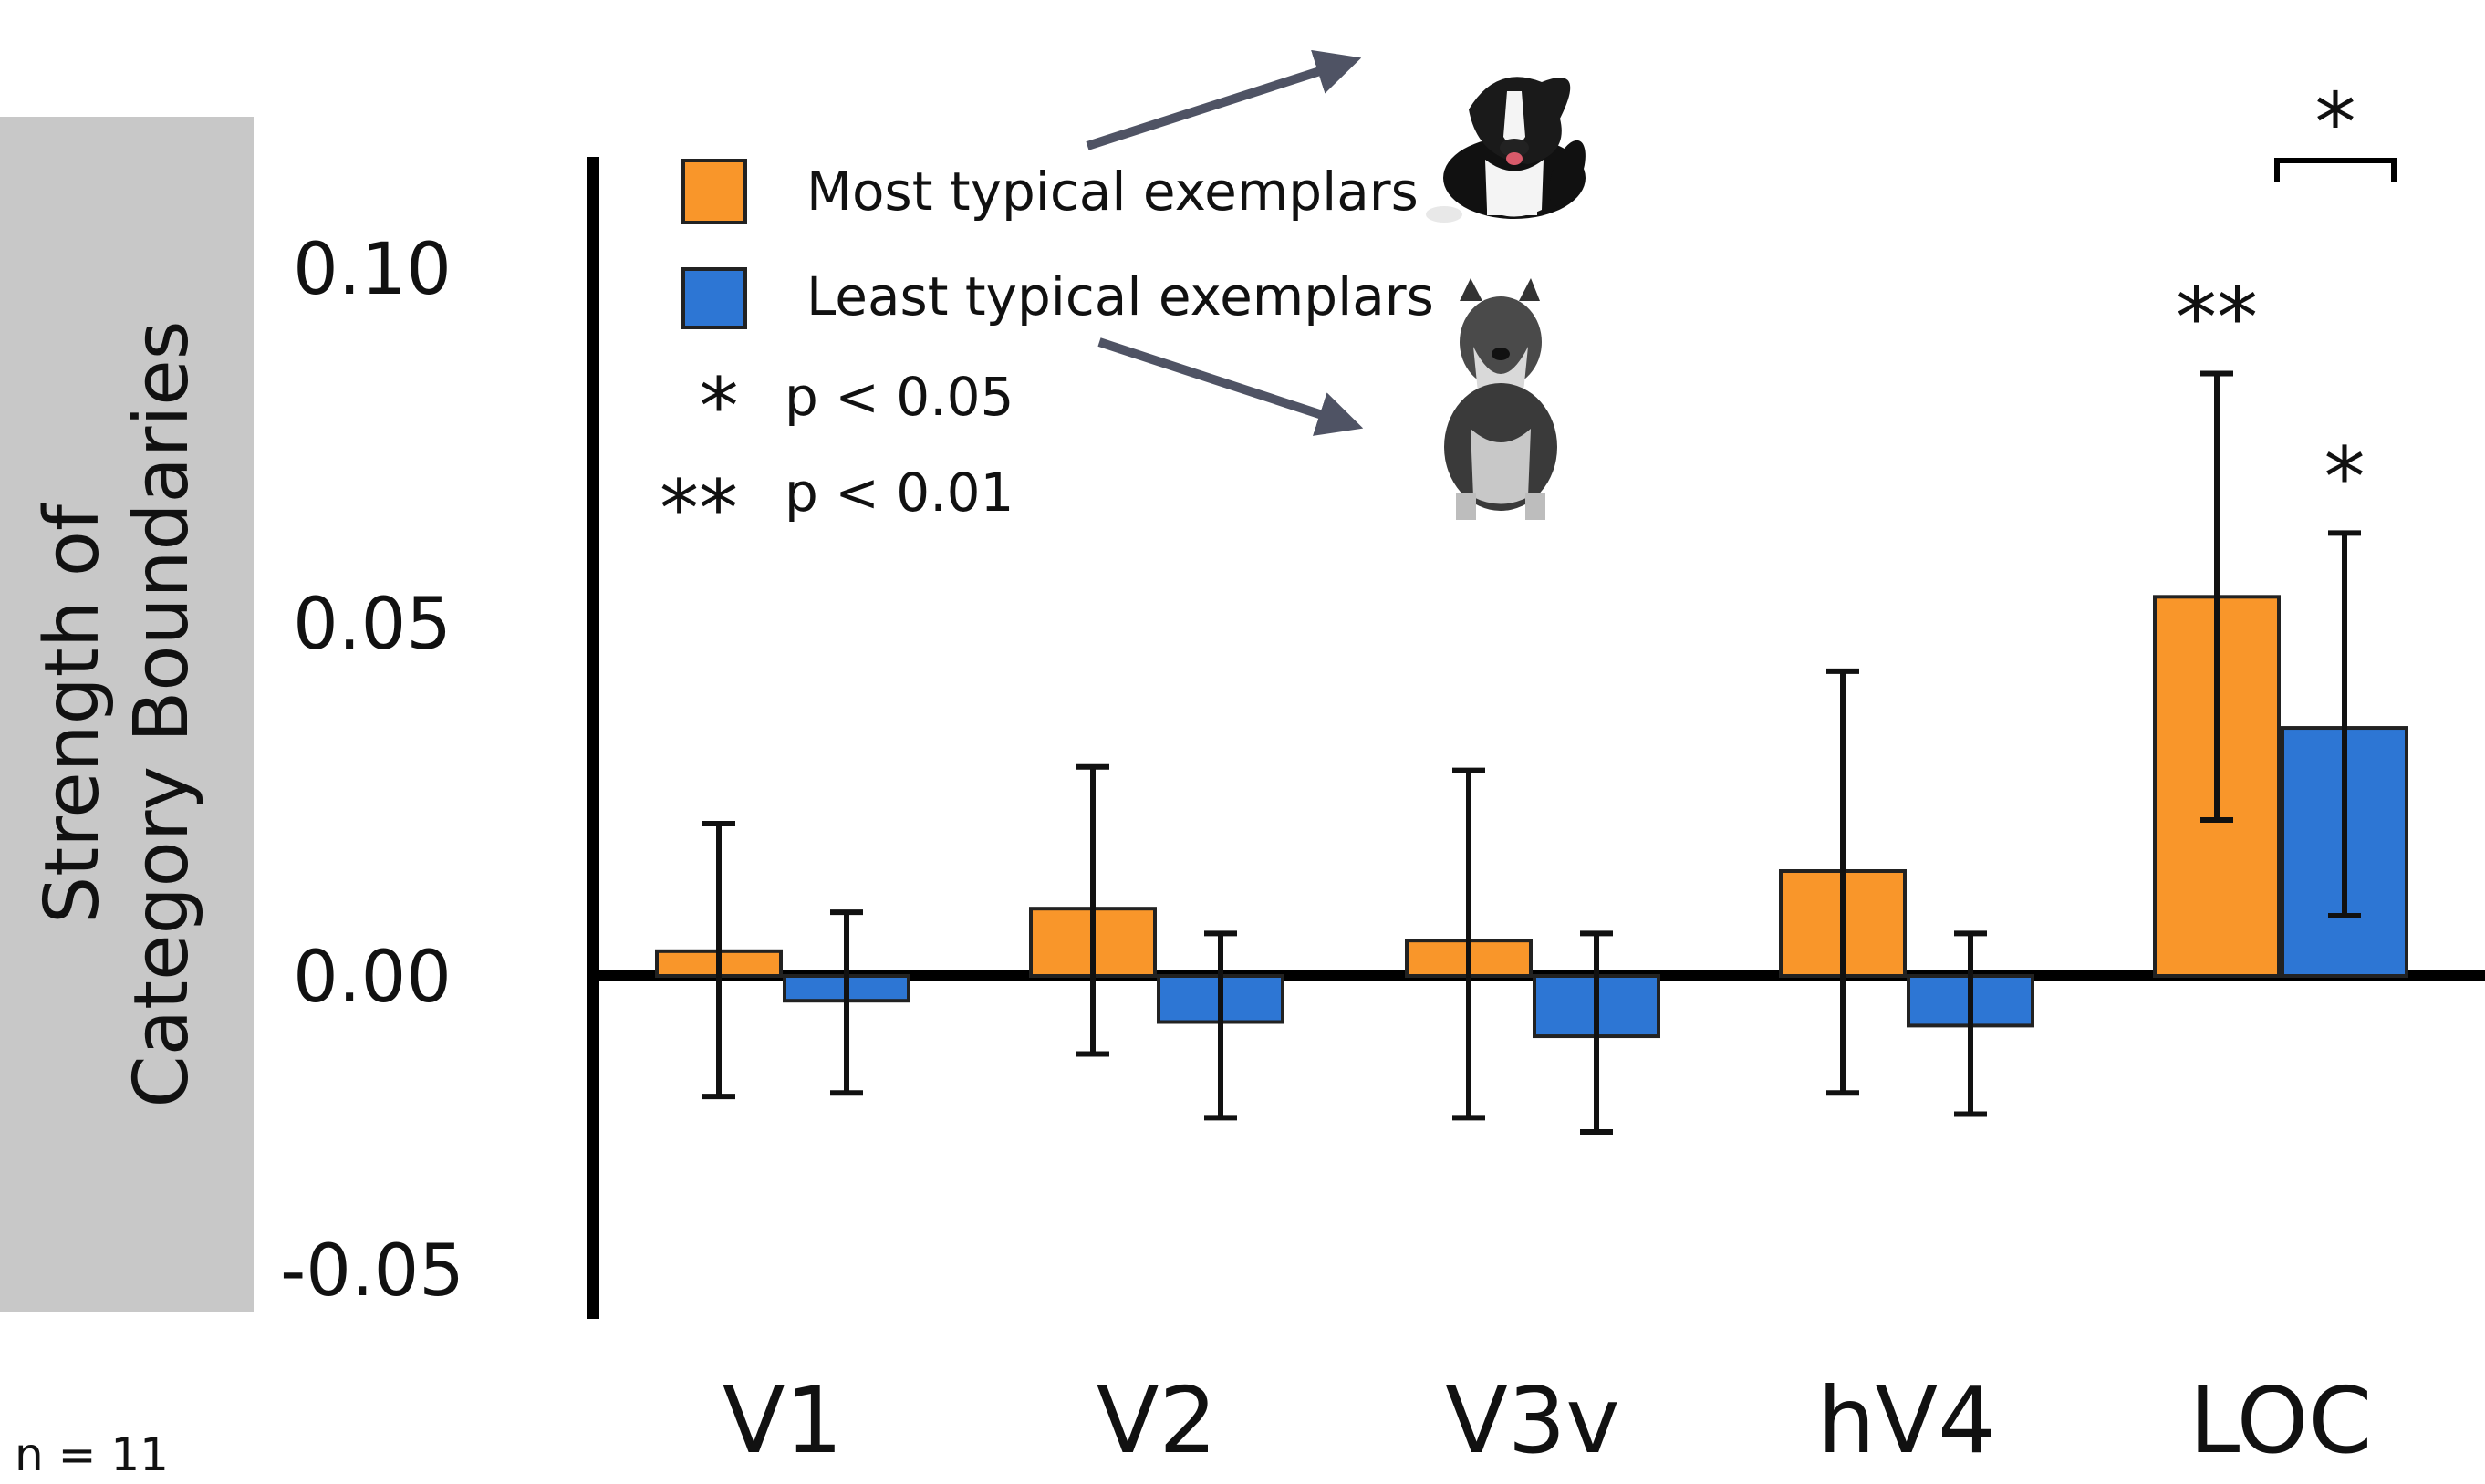 Image resolution: width=2485 pixels, height=1484 pixels. Describe the element at coordinates (2345, 478) in the screenshot. I see `significance-star: *` at that location.